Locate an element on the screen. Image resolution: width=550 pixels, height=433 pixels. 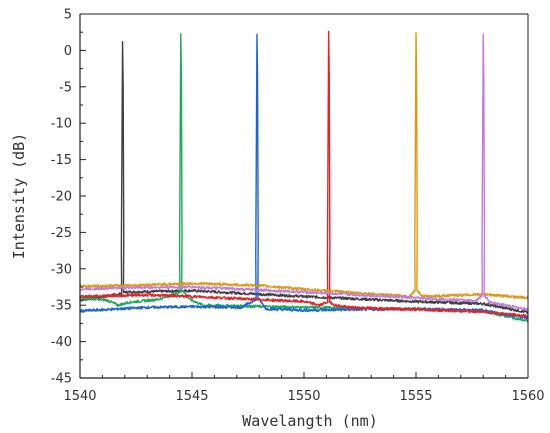
y-tick-label: -20 is located at coordinates (61, 197).